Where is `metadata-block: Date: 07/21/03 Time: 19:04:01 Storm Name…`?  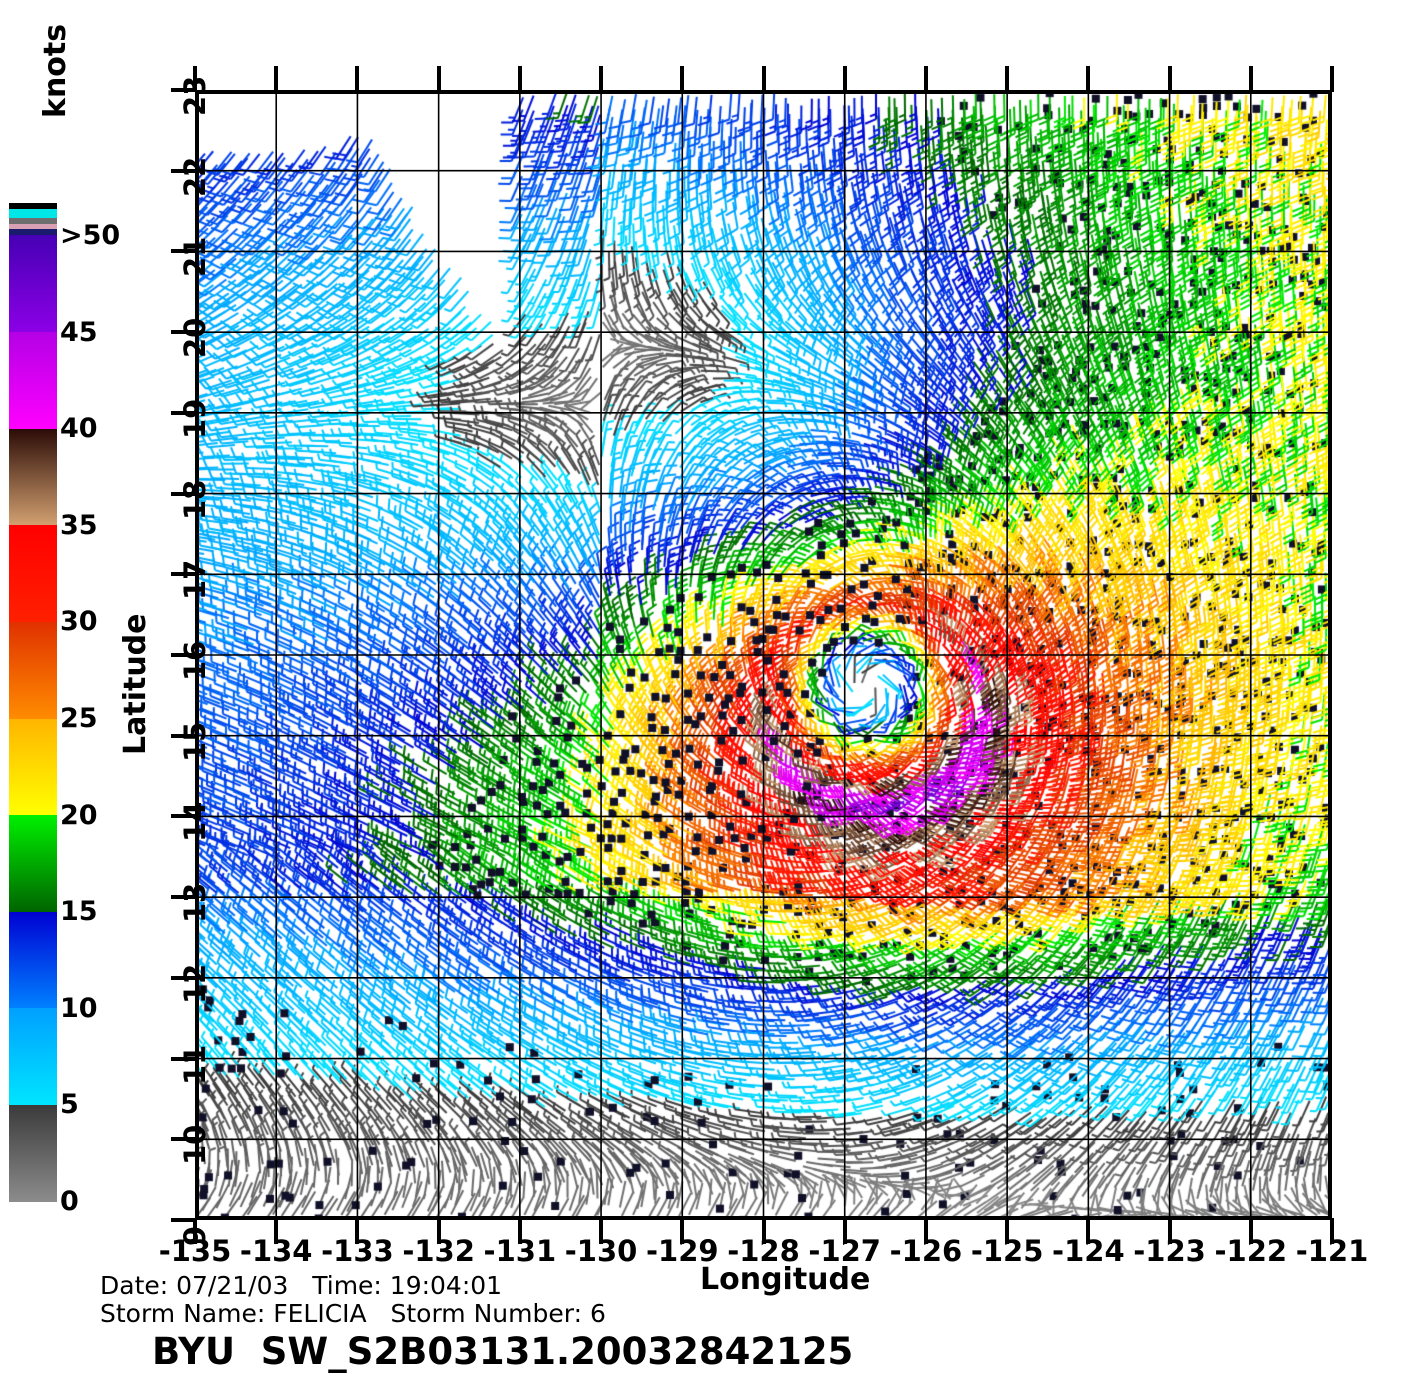 metadata-block: Date: 07/21/03 Time: 19:04:01 Storm Name… is located at coordinates (700, 1300).